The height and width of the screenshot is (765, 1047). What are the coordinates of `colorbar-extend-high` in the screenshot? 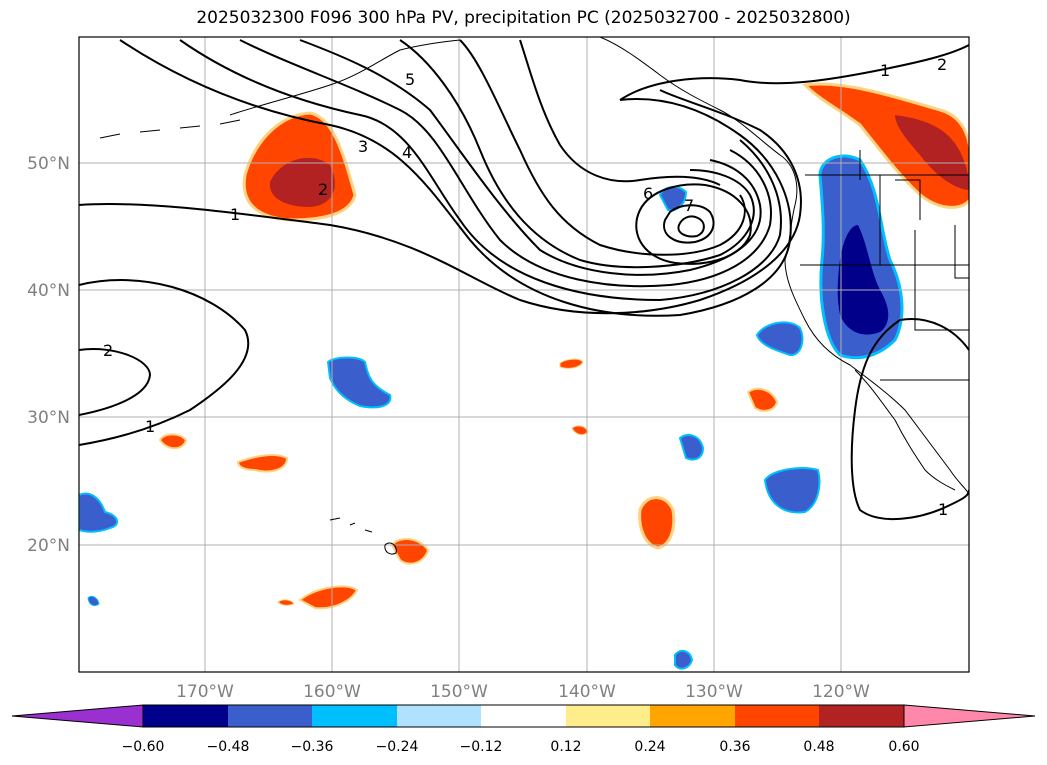 It's located at (969, 716).